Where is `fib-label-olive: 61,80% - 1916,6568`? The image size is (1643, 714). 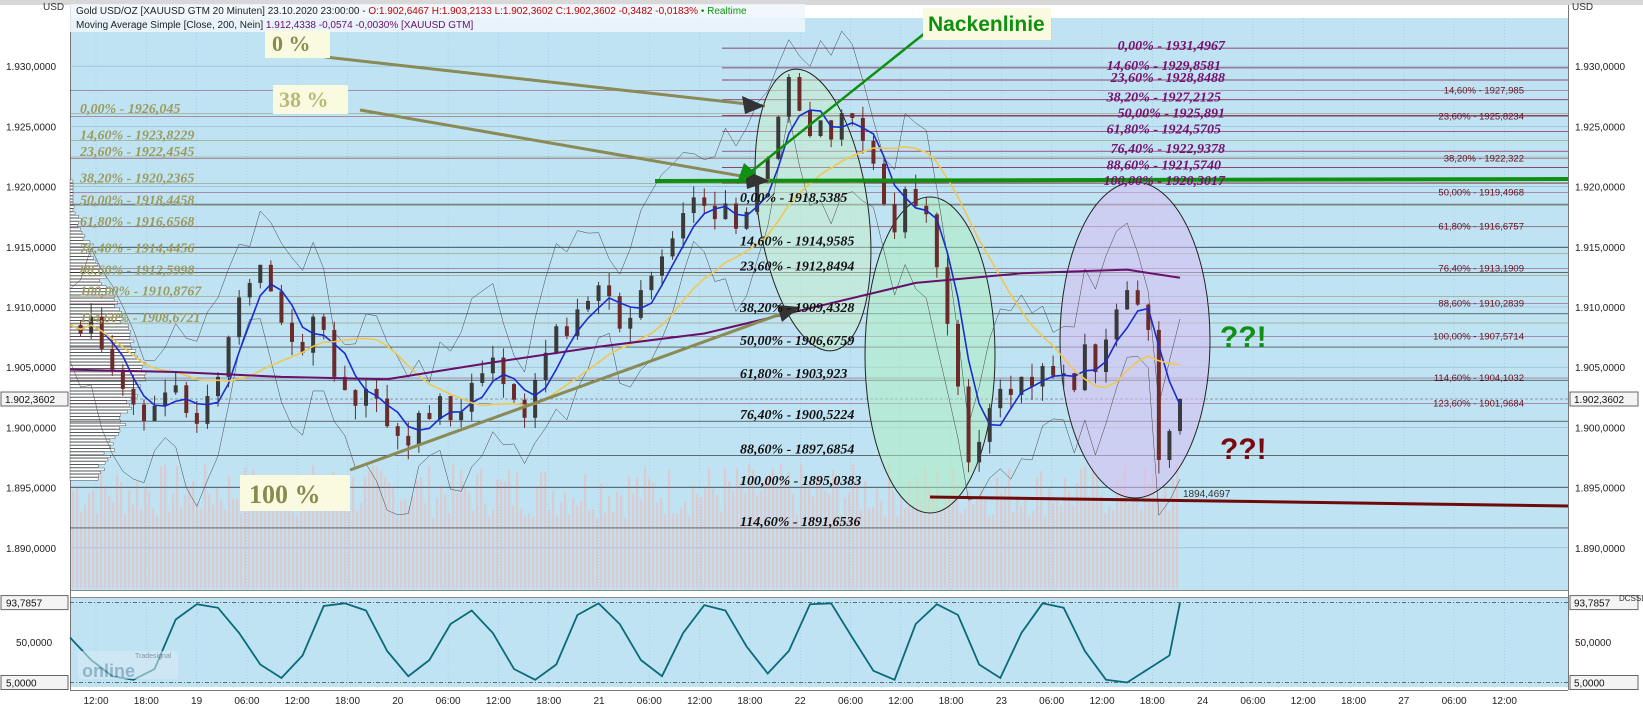
fib-label-olive: 61,80% - 1916,6568 is located at coordinates (137, 222).